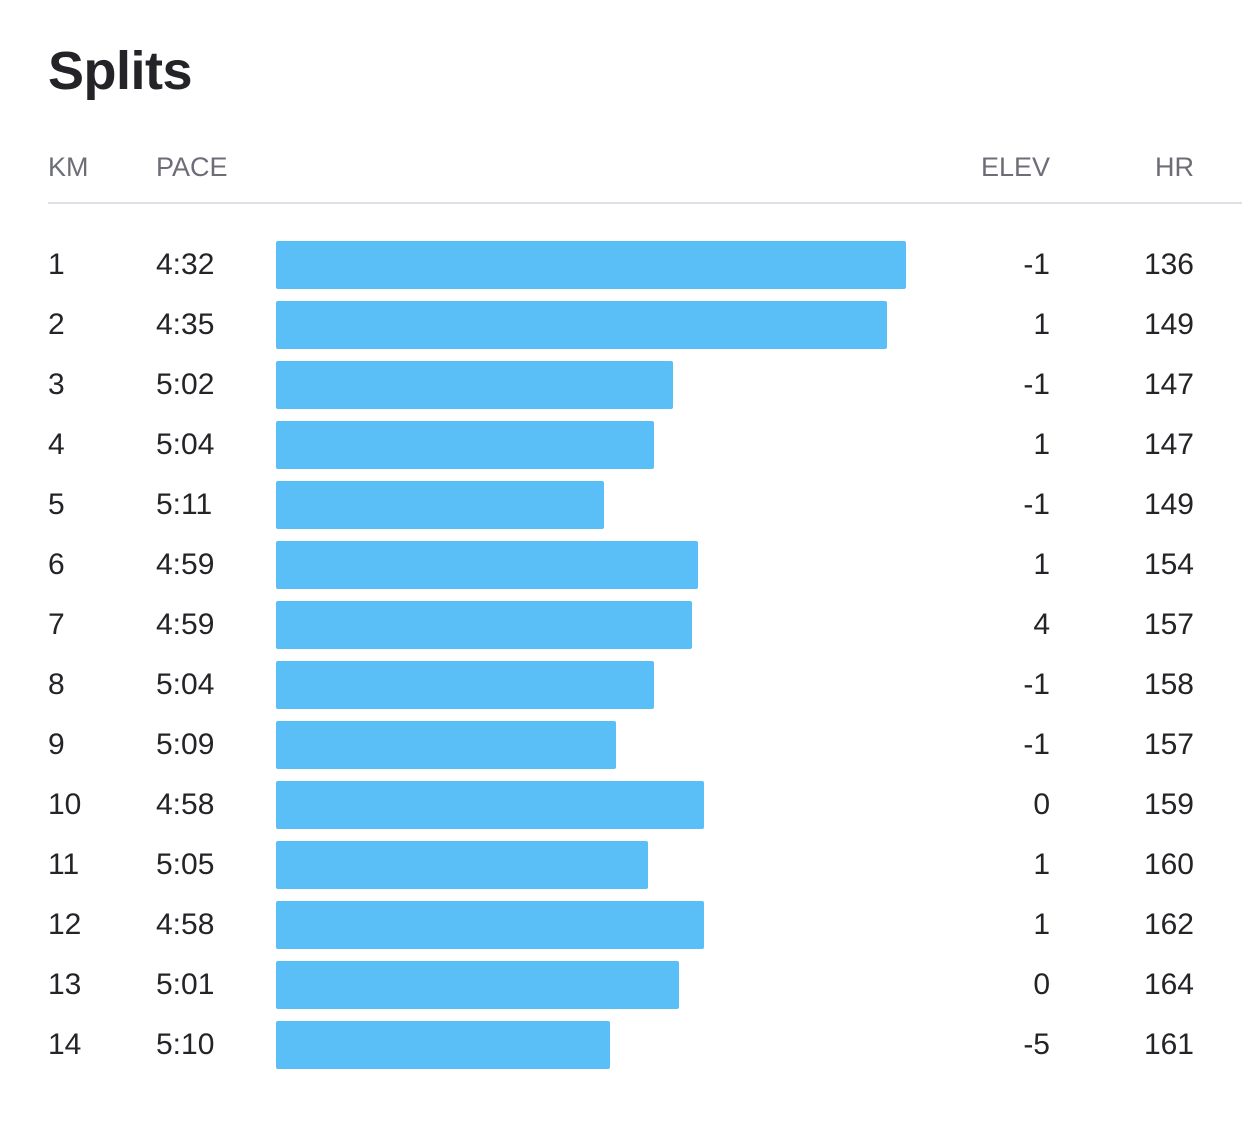  What do you see at coordinates (65, 924) in the screenshot?
I see `split-km: 12` at bounding box center [65, 924].